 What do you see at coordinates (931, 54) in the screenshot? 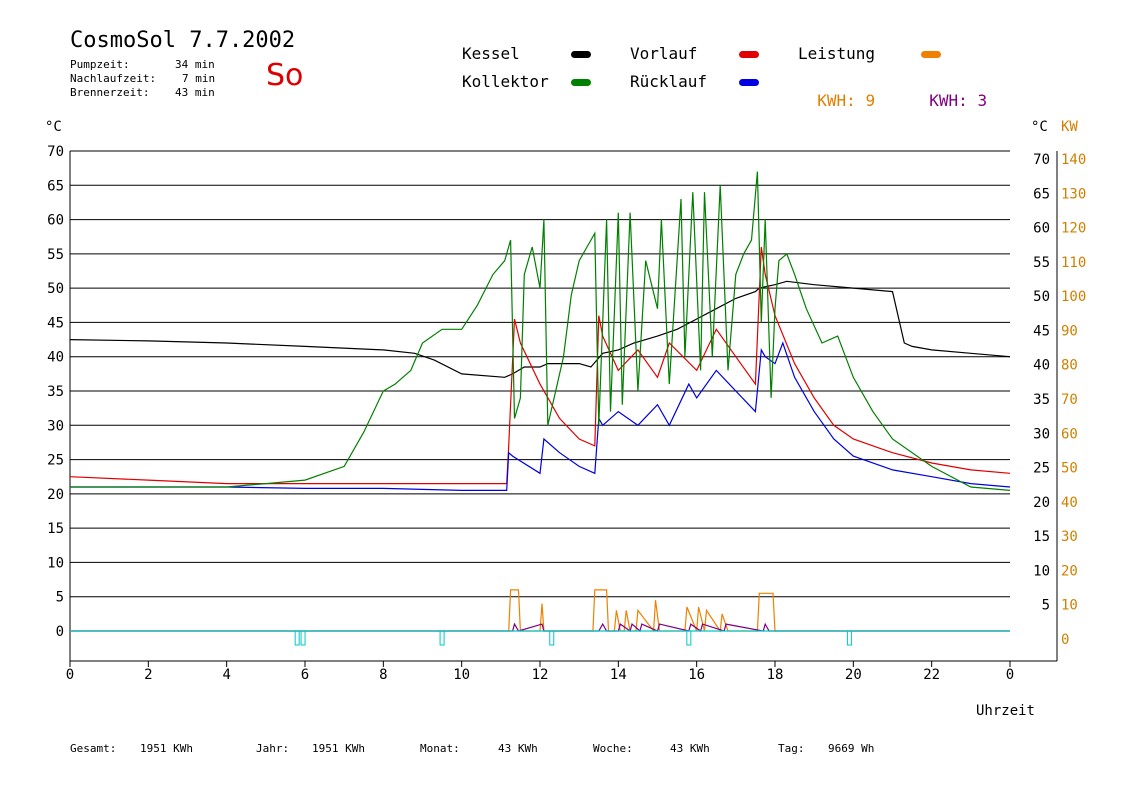
I see `legend-swatch-leistung` at bounding box center [931, 54].